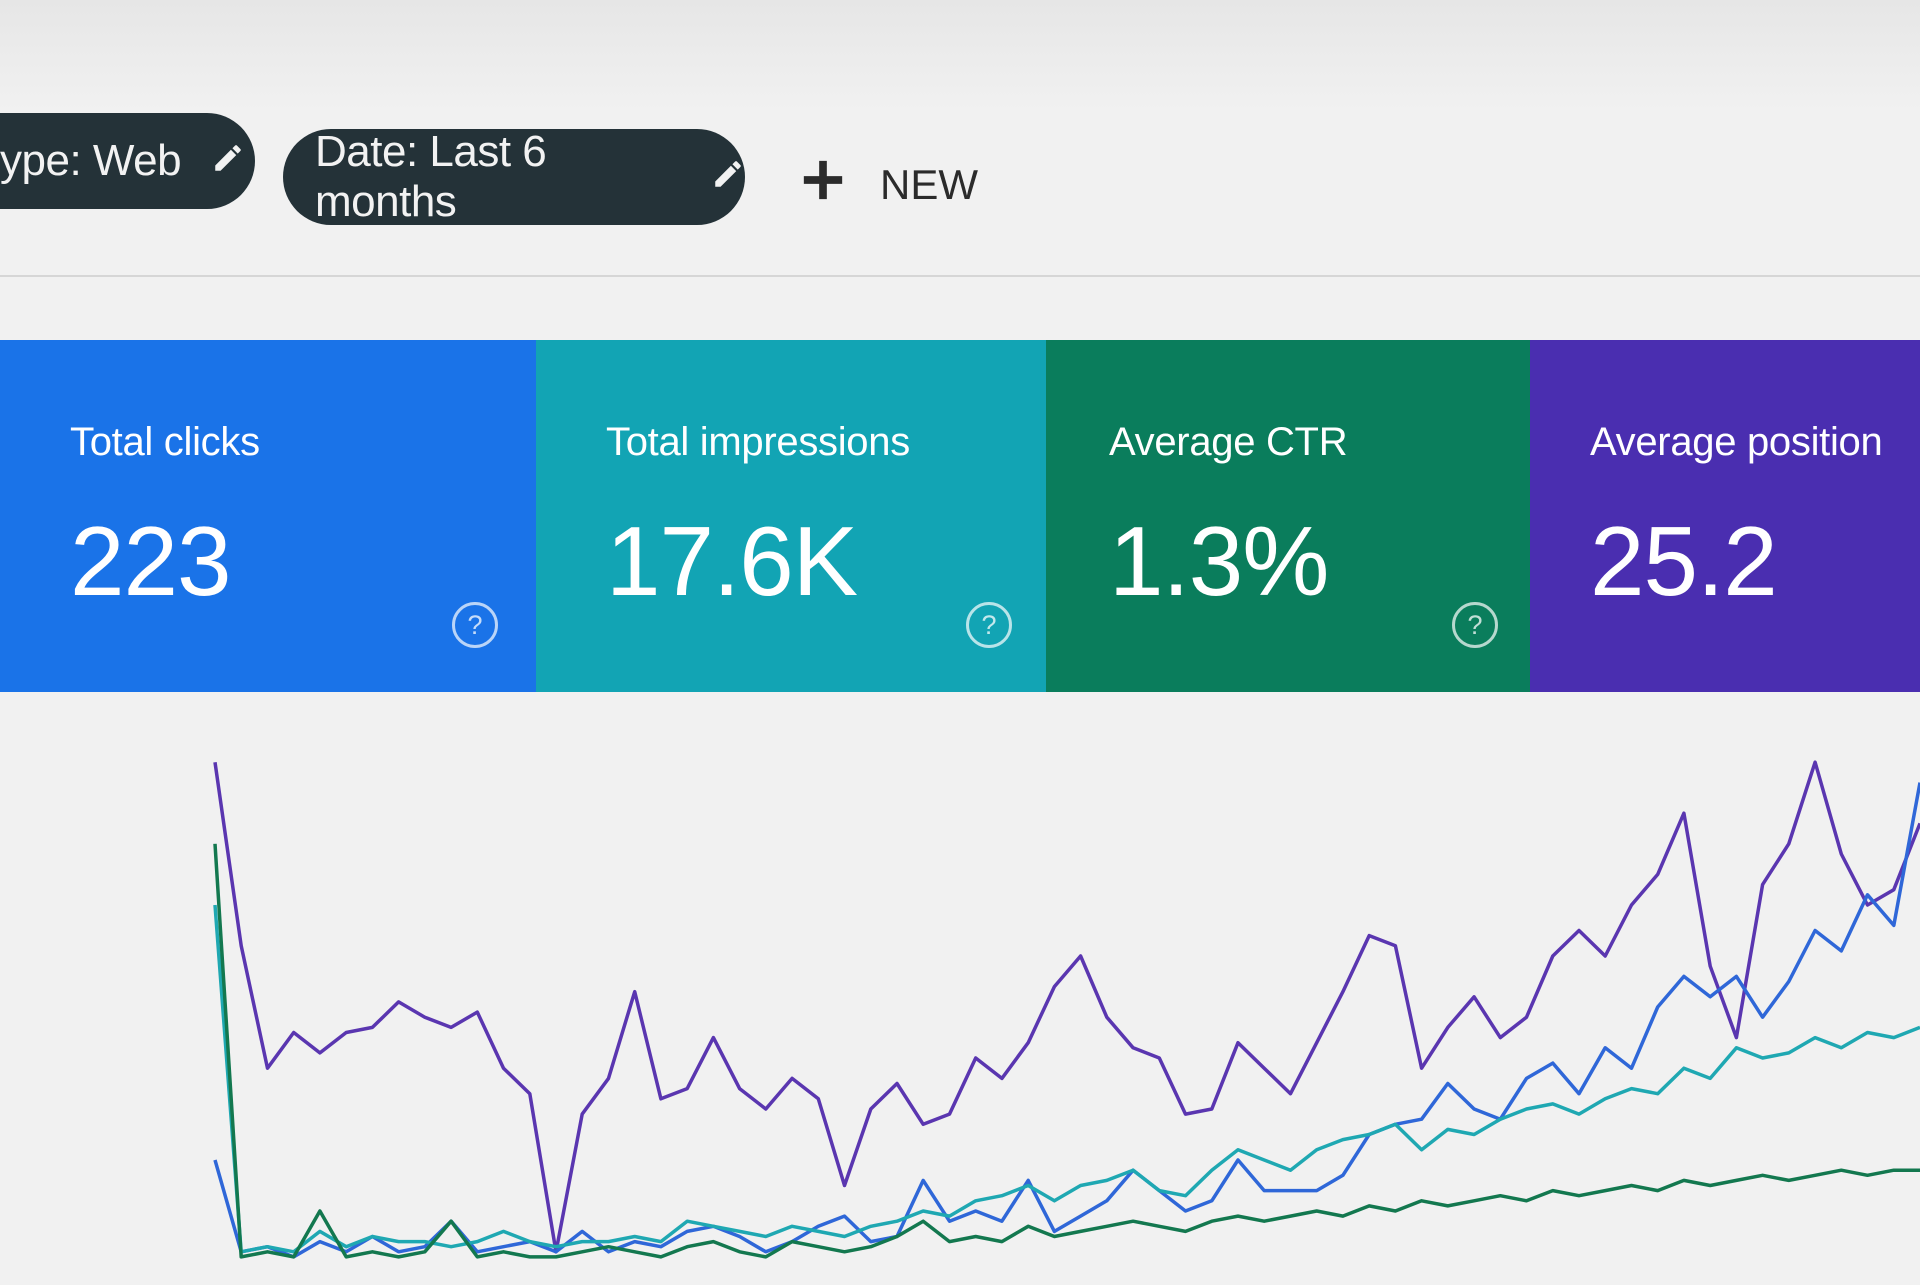 This screenshot has width=1920, height=1285. I want to click on metric-card-total-clicks: Total clicks 223 ?, so click(268, 516).